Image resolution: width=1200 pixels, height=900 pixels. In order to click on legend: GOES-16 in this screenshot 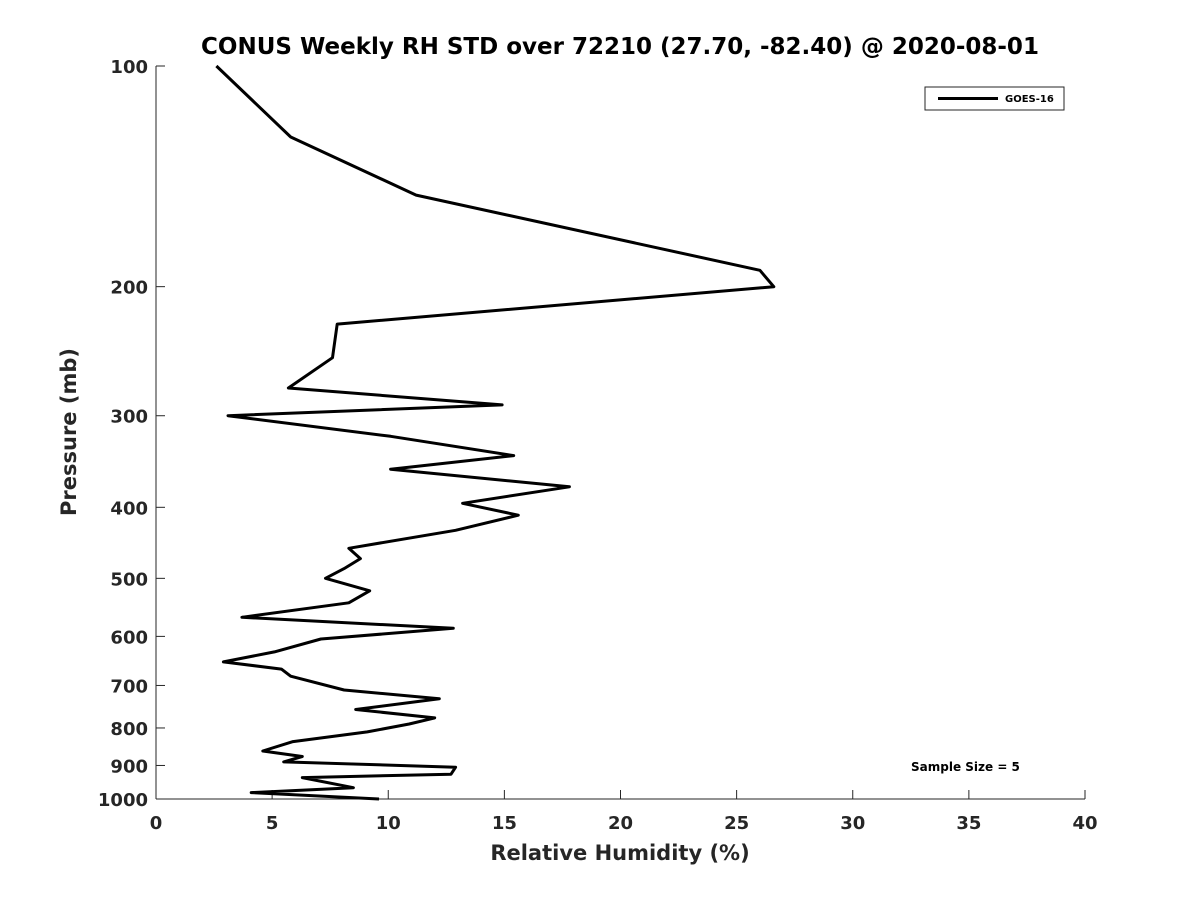, I will do `click(994, 98)`.